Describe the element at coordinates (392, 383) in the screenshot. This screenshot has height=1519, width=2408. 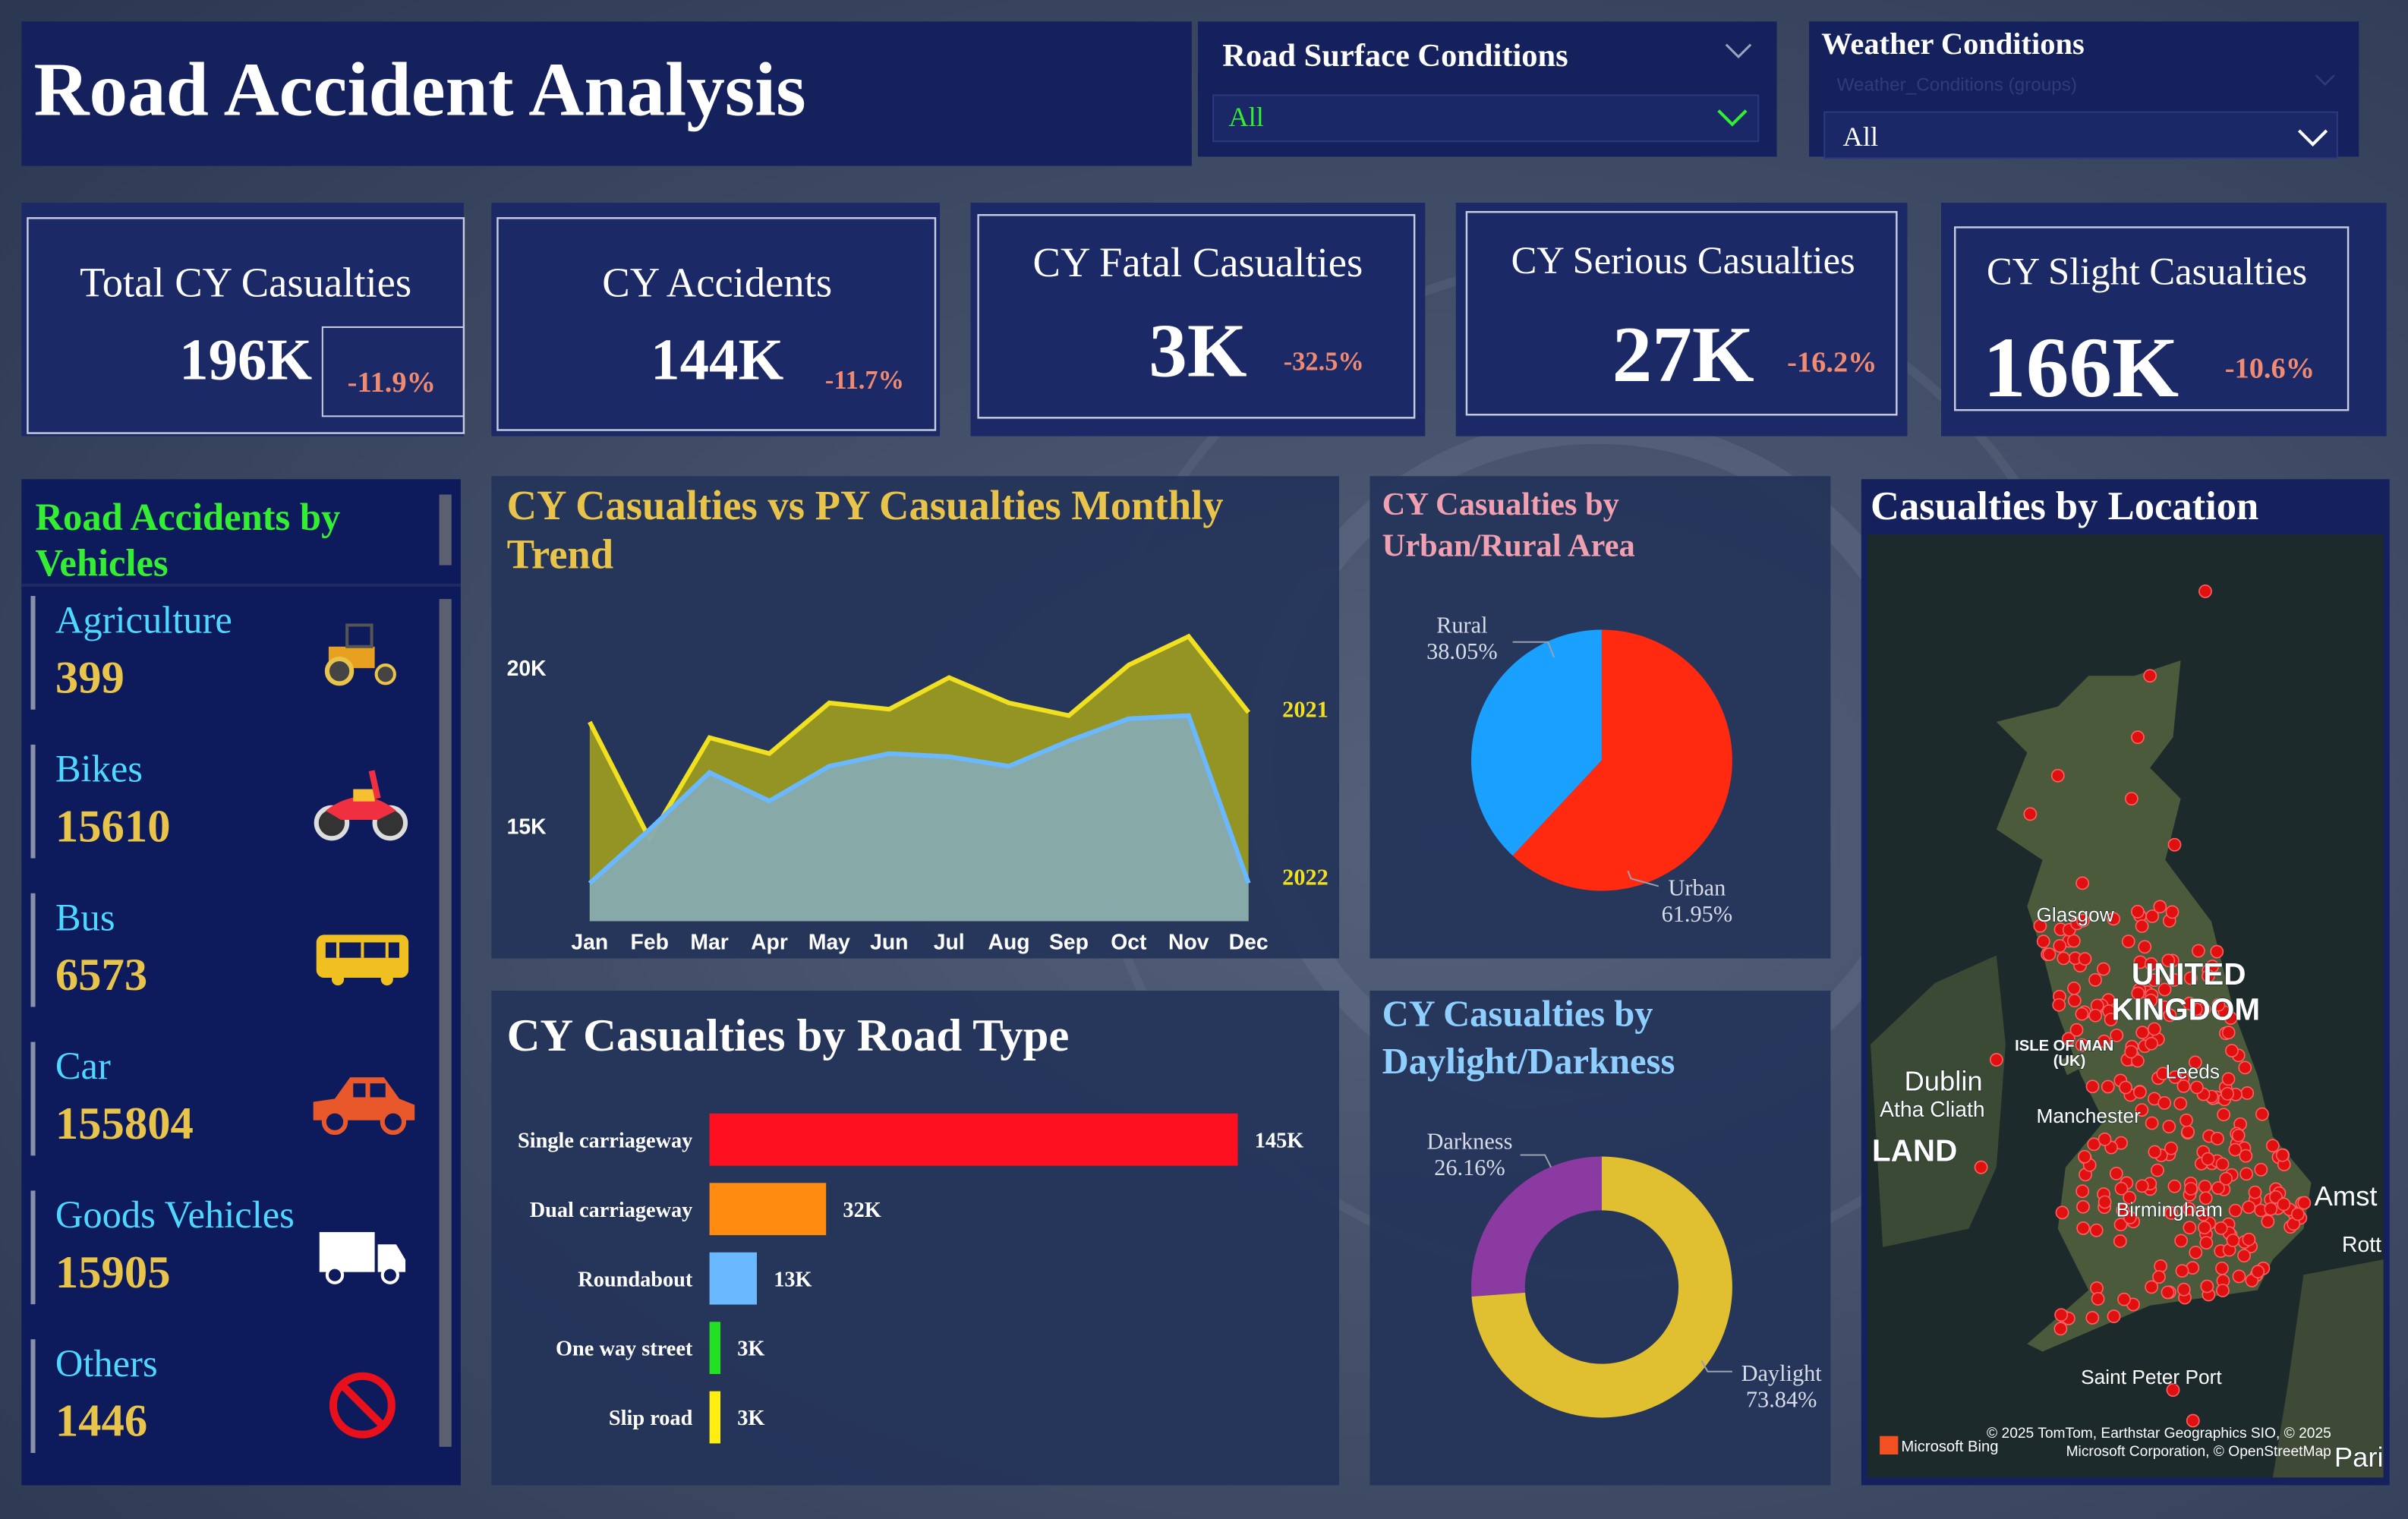
I see `kpi-change: -11.9%` at that location.